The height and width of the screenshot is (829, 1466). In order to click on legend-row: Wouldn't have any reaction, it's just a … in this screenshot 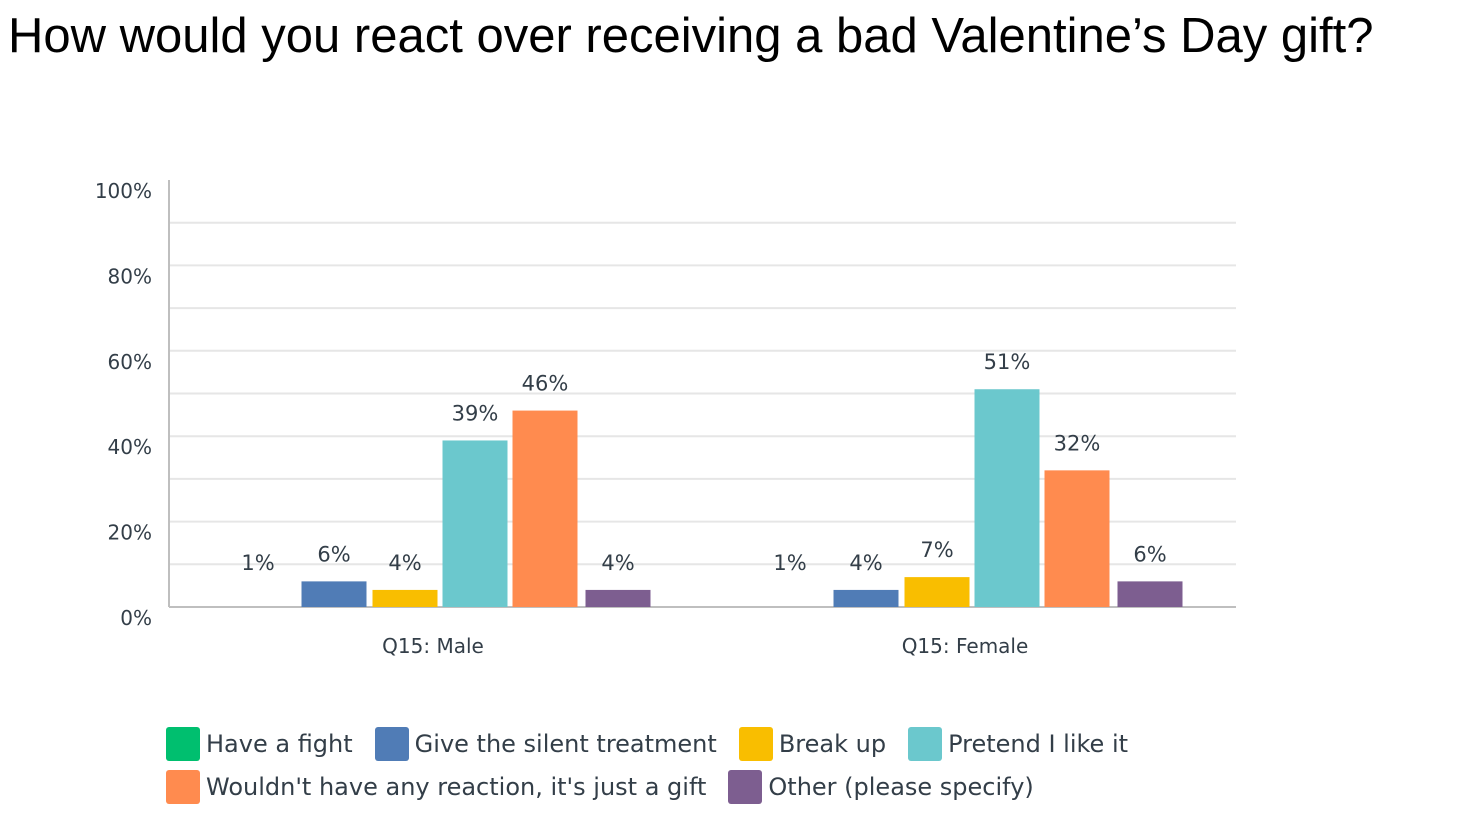, I will do `click(716, 787)`.